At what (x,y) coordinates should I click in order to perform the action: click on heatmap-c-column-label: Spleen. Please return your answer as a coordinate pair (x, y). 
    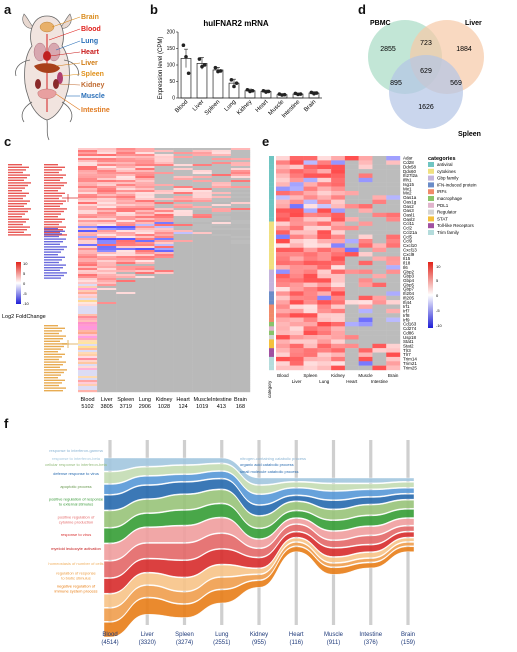
    Looking at the image, I should click on (125, 400).